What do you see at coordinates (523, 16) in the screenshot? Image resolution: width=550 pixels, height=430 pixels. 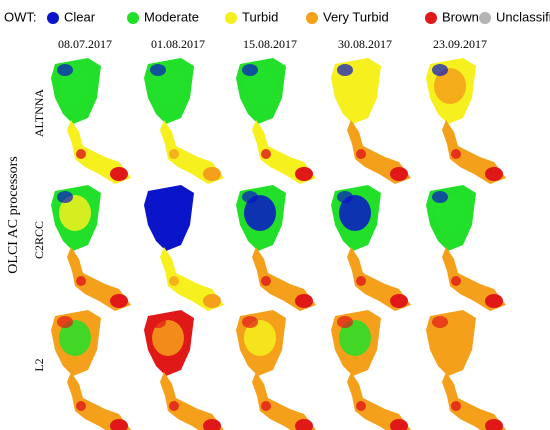 I see `legend-label: Unclassified` at bounding box center [523, 16].